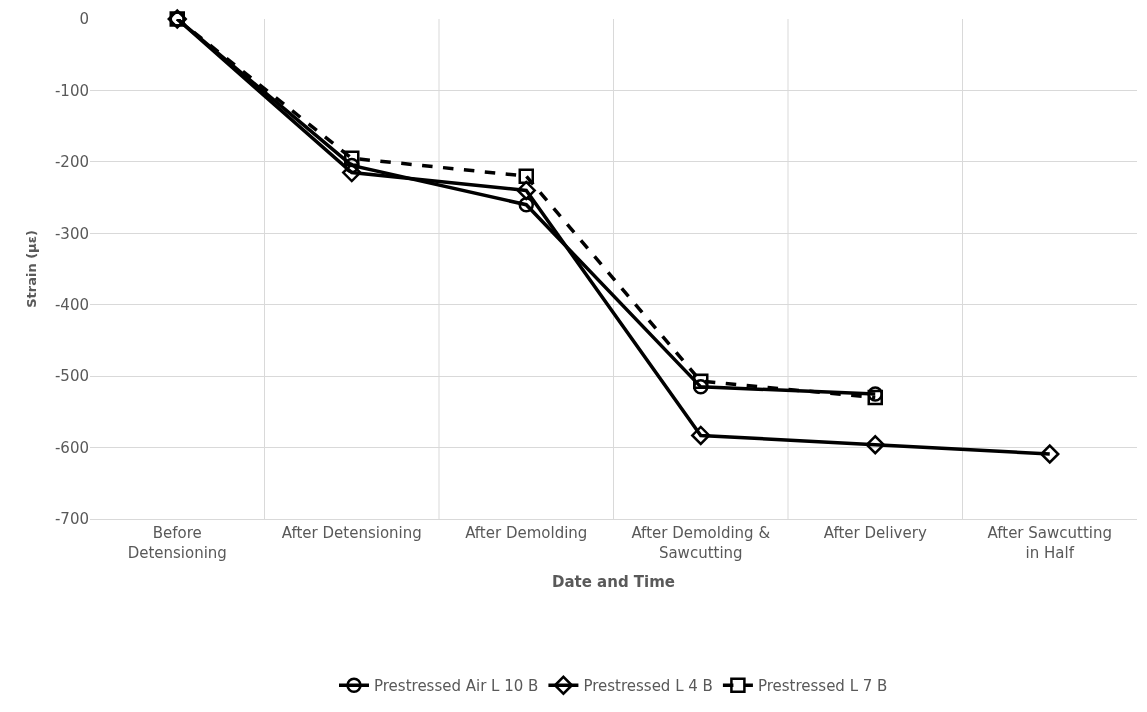  What do you see at coordinates (456, 686) in the screenshot?
I see `legend-label: Prestressed Air L 10 B` at bounding box center [456, 686].